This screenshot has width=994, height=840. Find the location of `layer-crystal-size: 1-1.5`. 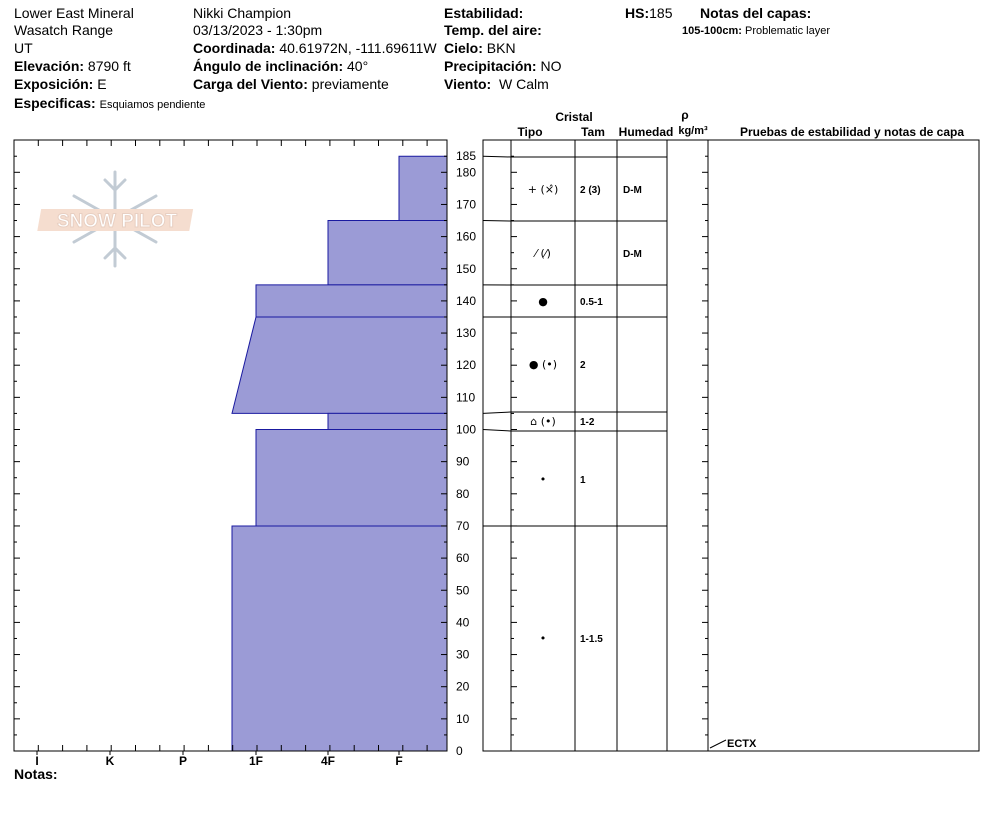

layer-crystal-size: 1-1.5 is located at coordinates (591, 639).